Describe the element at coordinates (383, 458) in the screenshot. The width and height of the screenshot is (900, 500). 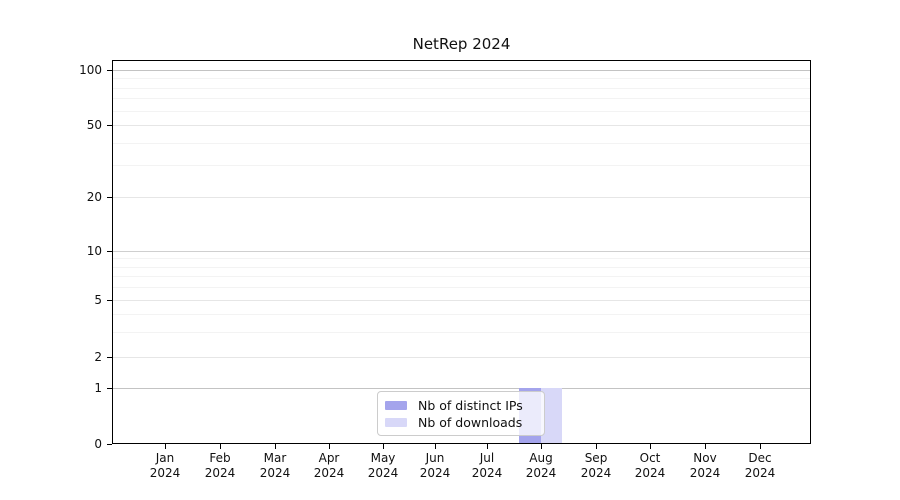
I see `x-tick-line: May` at that location.